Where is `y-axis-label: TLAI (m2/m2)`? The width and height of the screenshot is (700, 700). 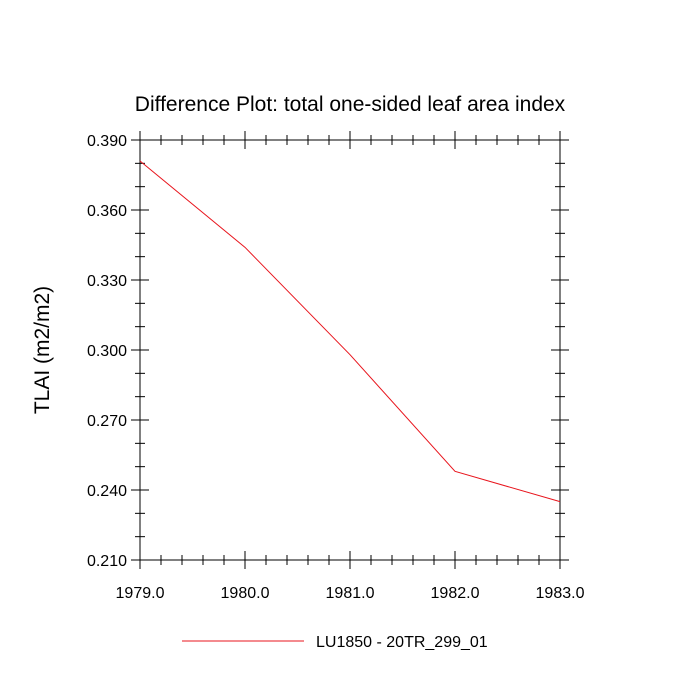 y-axis-label: TLAI (m2/m2) is located at coordinates (42, 350).